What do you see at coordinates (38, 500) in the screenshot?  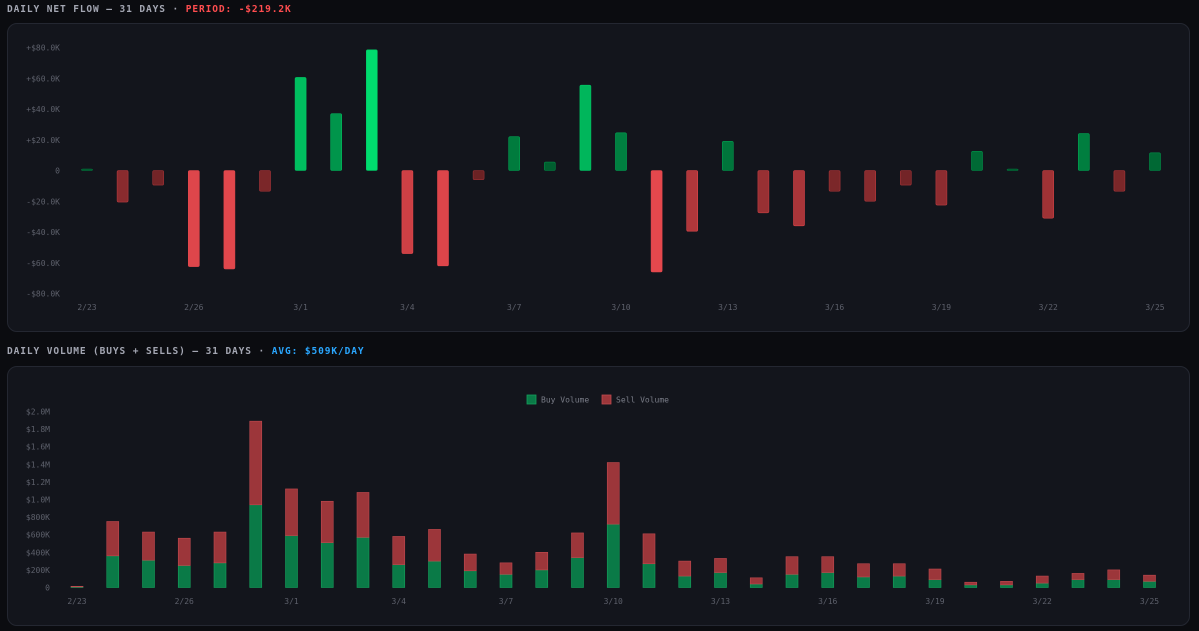 I see `y-tick-label: $1.0M` at bounding box center [38, 500].